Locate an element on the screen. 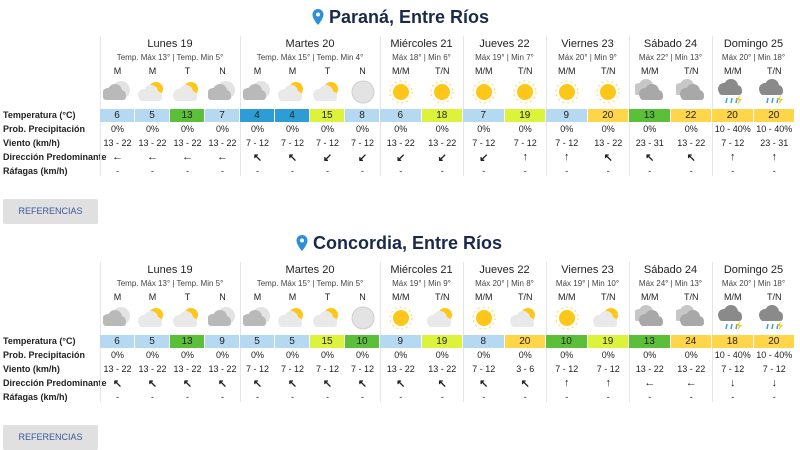 Image resolution: width=800 pixels, height=450 pixels. temperature: 4 is located at coordinates (292, 115).